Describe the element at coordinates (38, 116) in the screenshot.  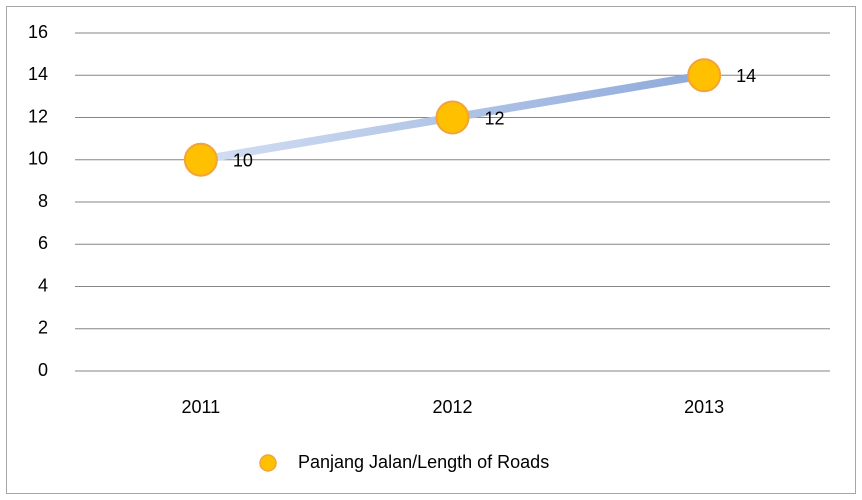
I see `y-tick-label: 12` at that location.